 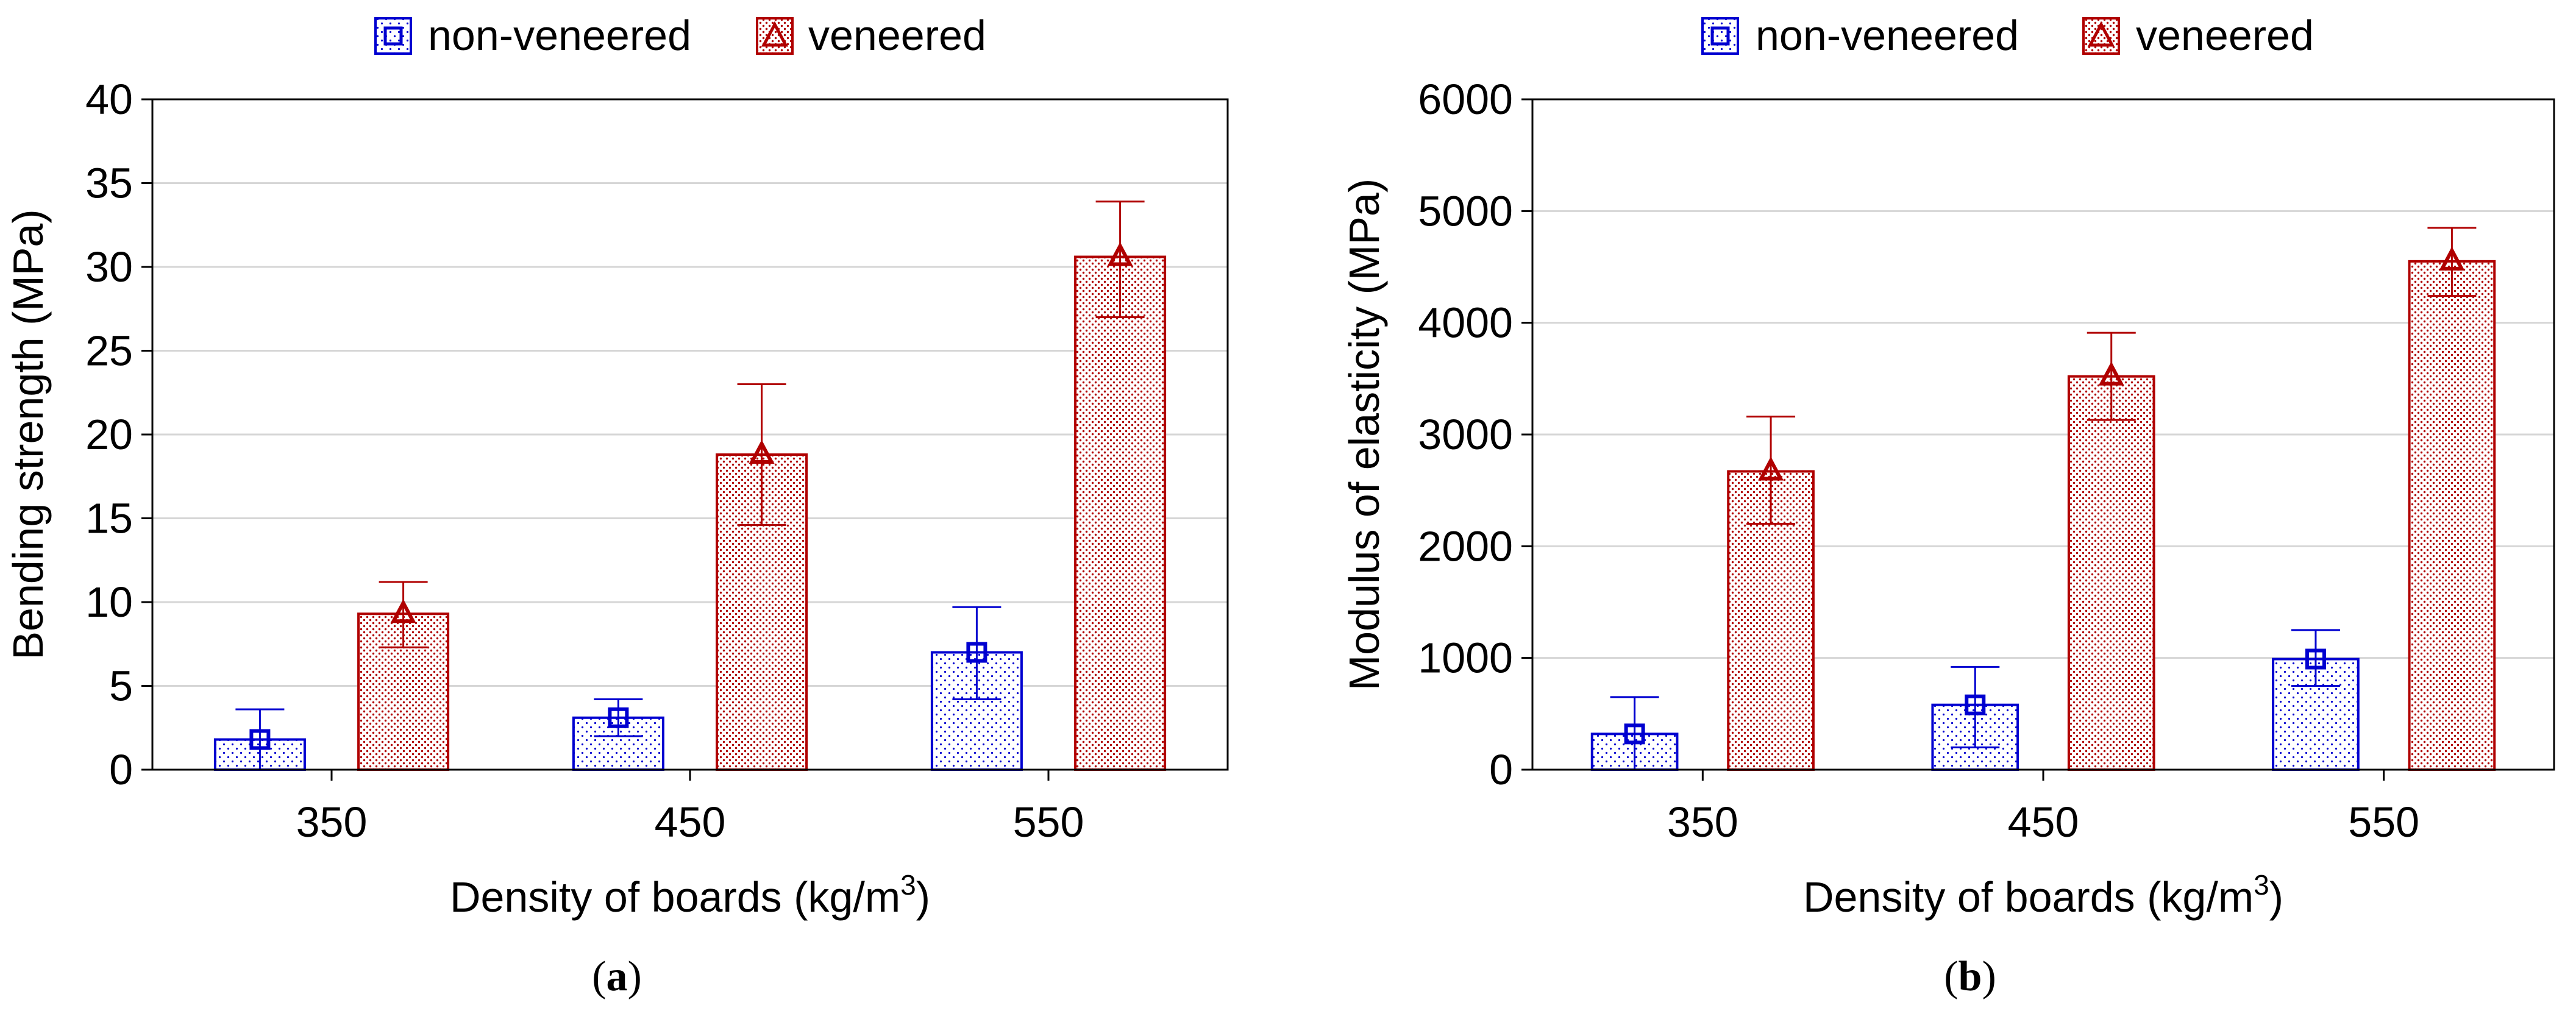 I want to click on panel-letter: a, so click(x=617, y=976).